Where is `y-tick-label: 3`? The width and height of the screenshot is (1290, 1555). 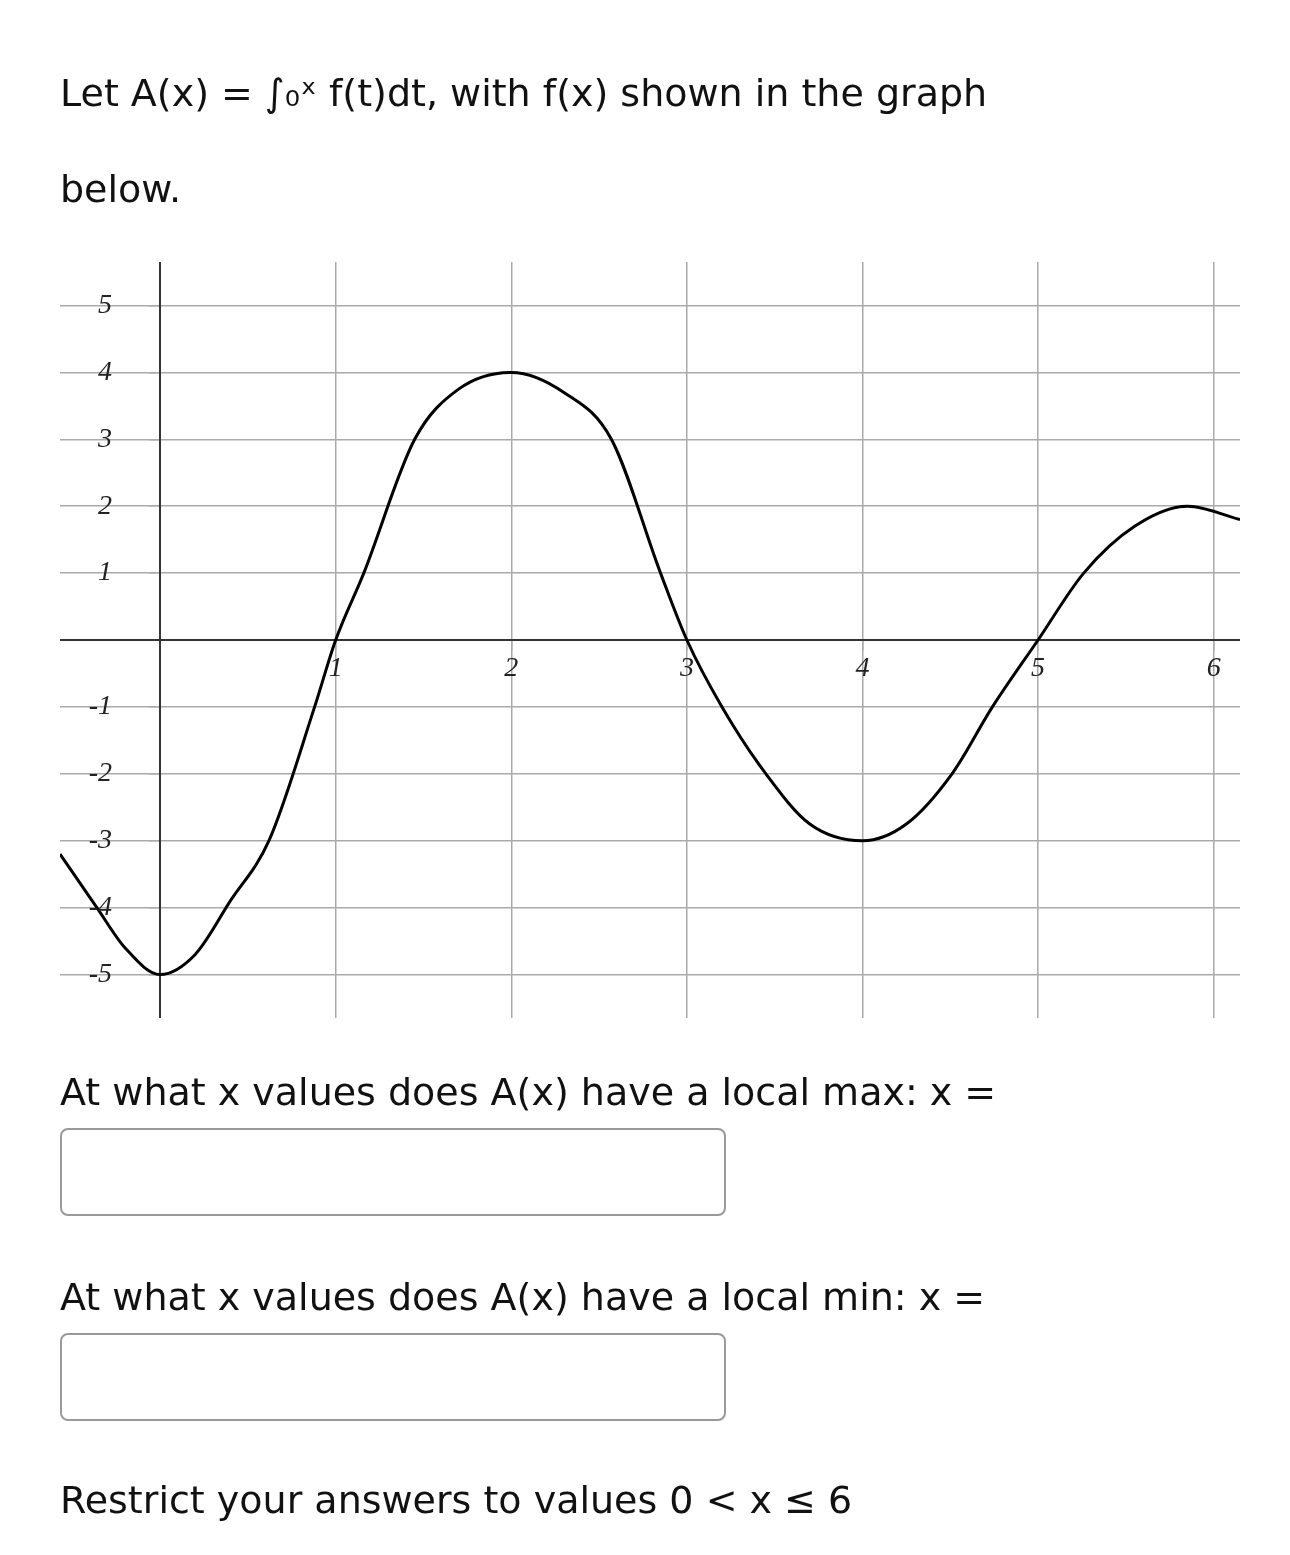 y-tick-label: 3 is located at coordinates (105, 437).